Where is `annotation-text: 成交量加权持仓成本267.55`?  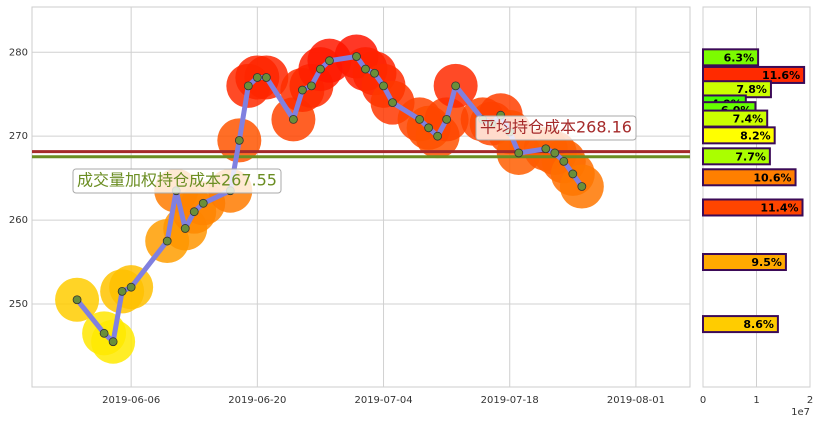 annotation-text: 成交量加权持仓成本267.55 is located at coordinates (177, 180).